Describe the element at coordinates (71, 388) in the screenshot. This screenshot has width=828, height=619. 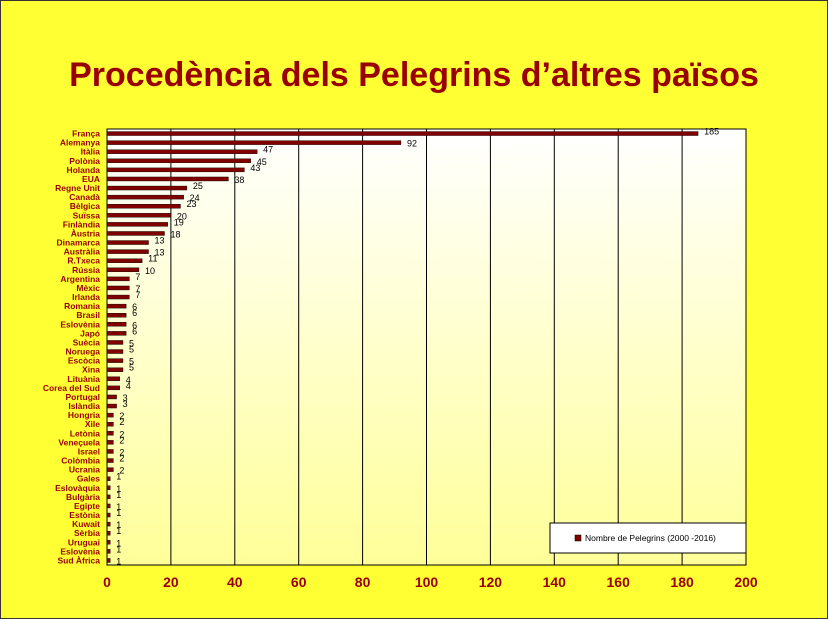
I see `category-label: Corea del Sud` at that location.